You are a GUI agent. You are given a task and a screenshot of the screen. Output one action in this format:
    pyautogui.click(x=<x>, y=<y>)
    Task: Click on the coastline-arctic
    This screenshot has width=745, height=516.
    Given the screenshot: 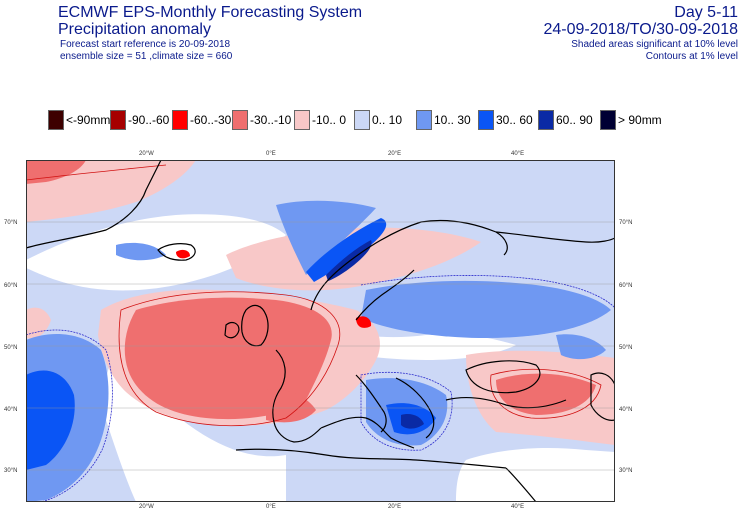 What is the action you would take?
    pyautogui.click(x=555, y=237)
    